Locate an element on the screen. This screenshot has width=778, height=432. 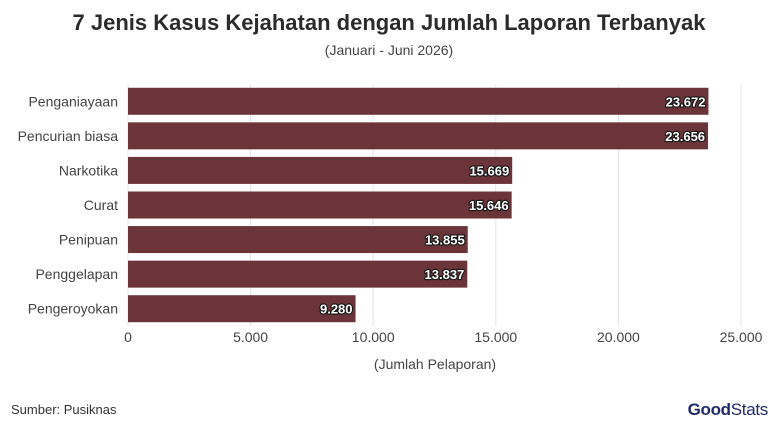
bar-value-label: 23.672 is located at coordinates (686, 101).